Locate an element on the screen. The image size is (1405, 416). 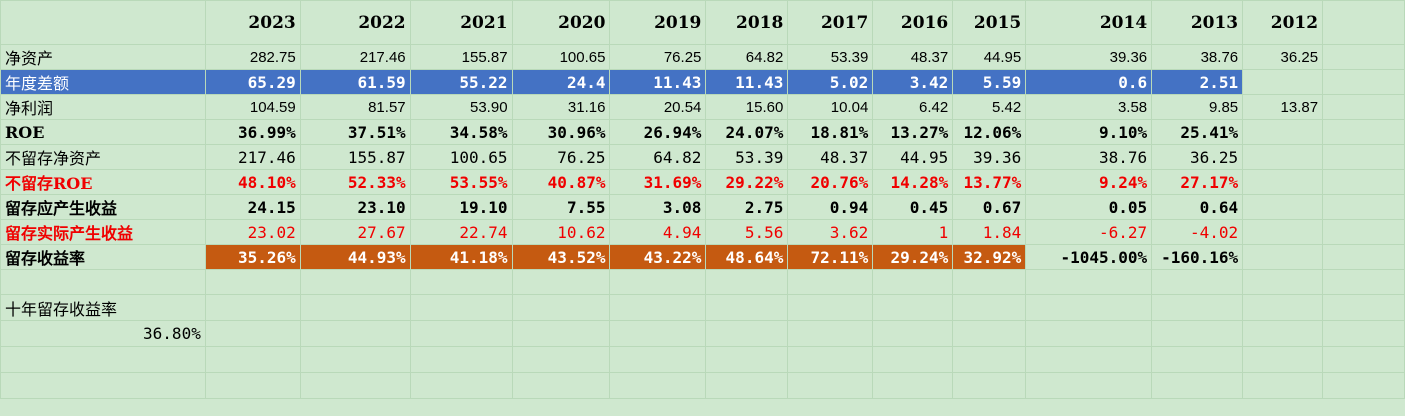
expected-gain-row-value: 0.64 is located at coordinates (1197, 207).